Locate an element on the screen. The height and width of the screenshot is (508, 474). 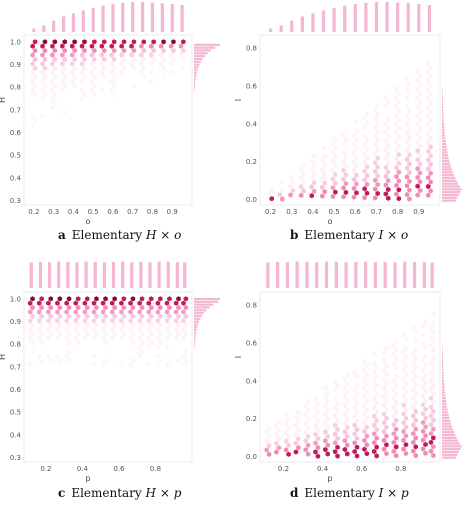
x-tick-label: 0.7 is located at coordinates (132, 212).